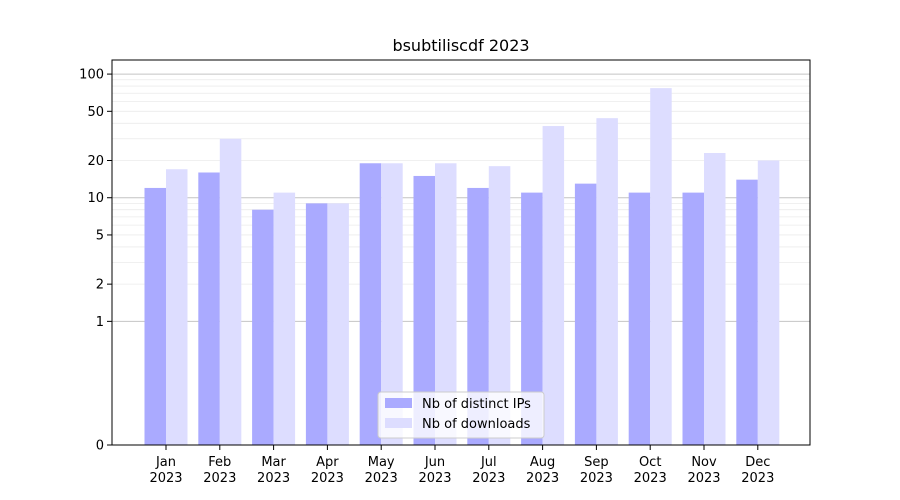 This screenshot has height=500, width=900. What do you see at coordinates (757, 462) in the screenshot?
I see `x-tick-label-month: Dec` at bounding box center [757, 462].